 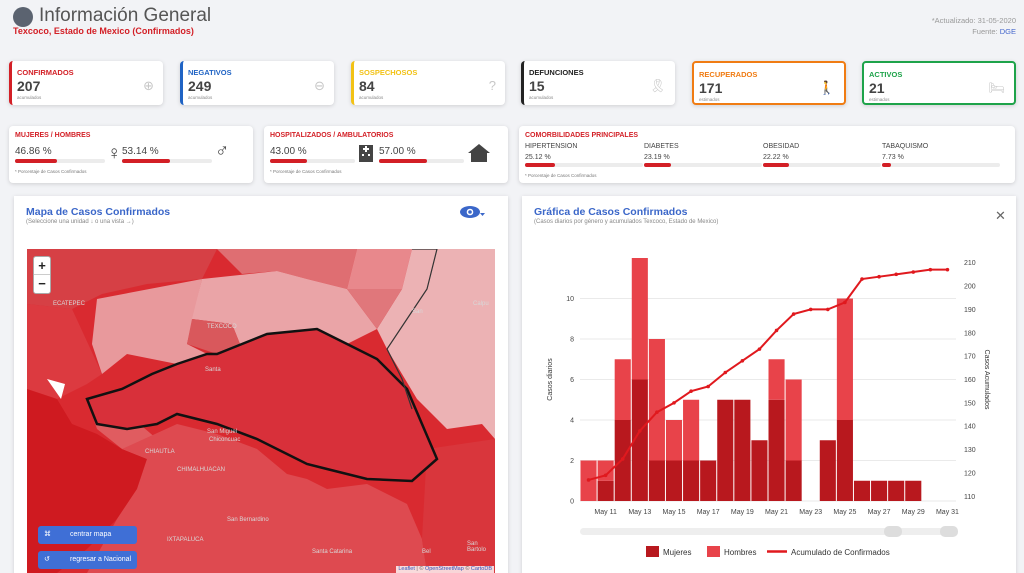 What do you see at coordinates (257, 83) in the screenshot?
I see `stat-card-negativos: NEGATIVOS 249 acumulados ⊖` at bounding box center [257, 83].